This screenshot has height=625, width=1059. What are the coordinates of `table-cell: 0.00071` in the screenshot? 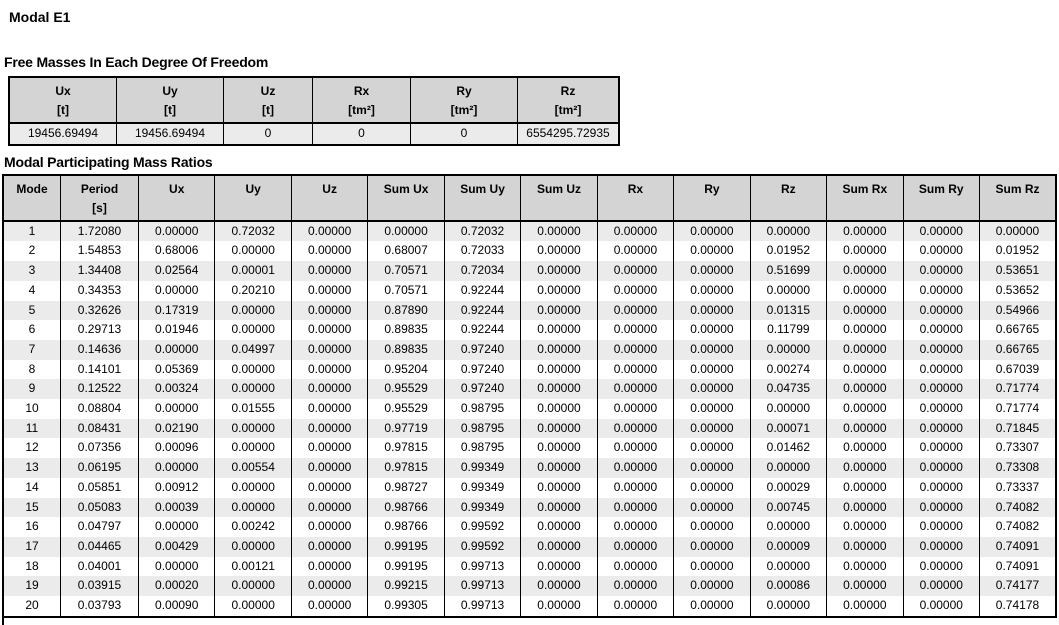 It's located at (788, 428).